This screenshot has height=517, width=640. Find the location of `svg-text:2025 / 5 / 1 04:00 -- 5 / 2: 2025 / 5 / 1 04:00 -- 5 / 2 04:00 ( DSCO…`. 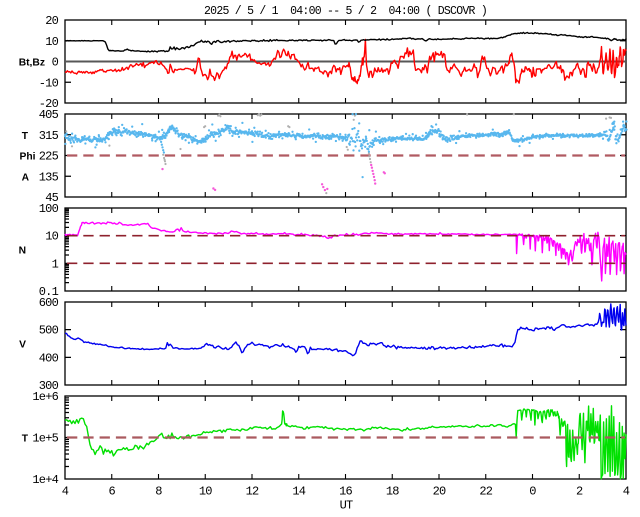

svg-text:2025 / 5 / 1 04:00 -- 5 / 2: 2025 / 5 / 1 04:00 -- 5 / 2 04:00 ( DSCO… is located at coordinates (345, 11).